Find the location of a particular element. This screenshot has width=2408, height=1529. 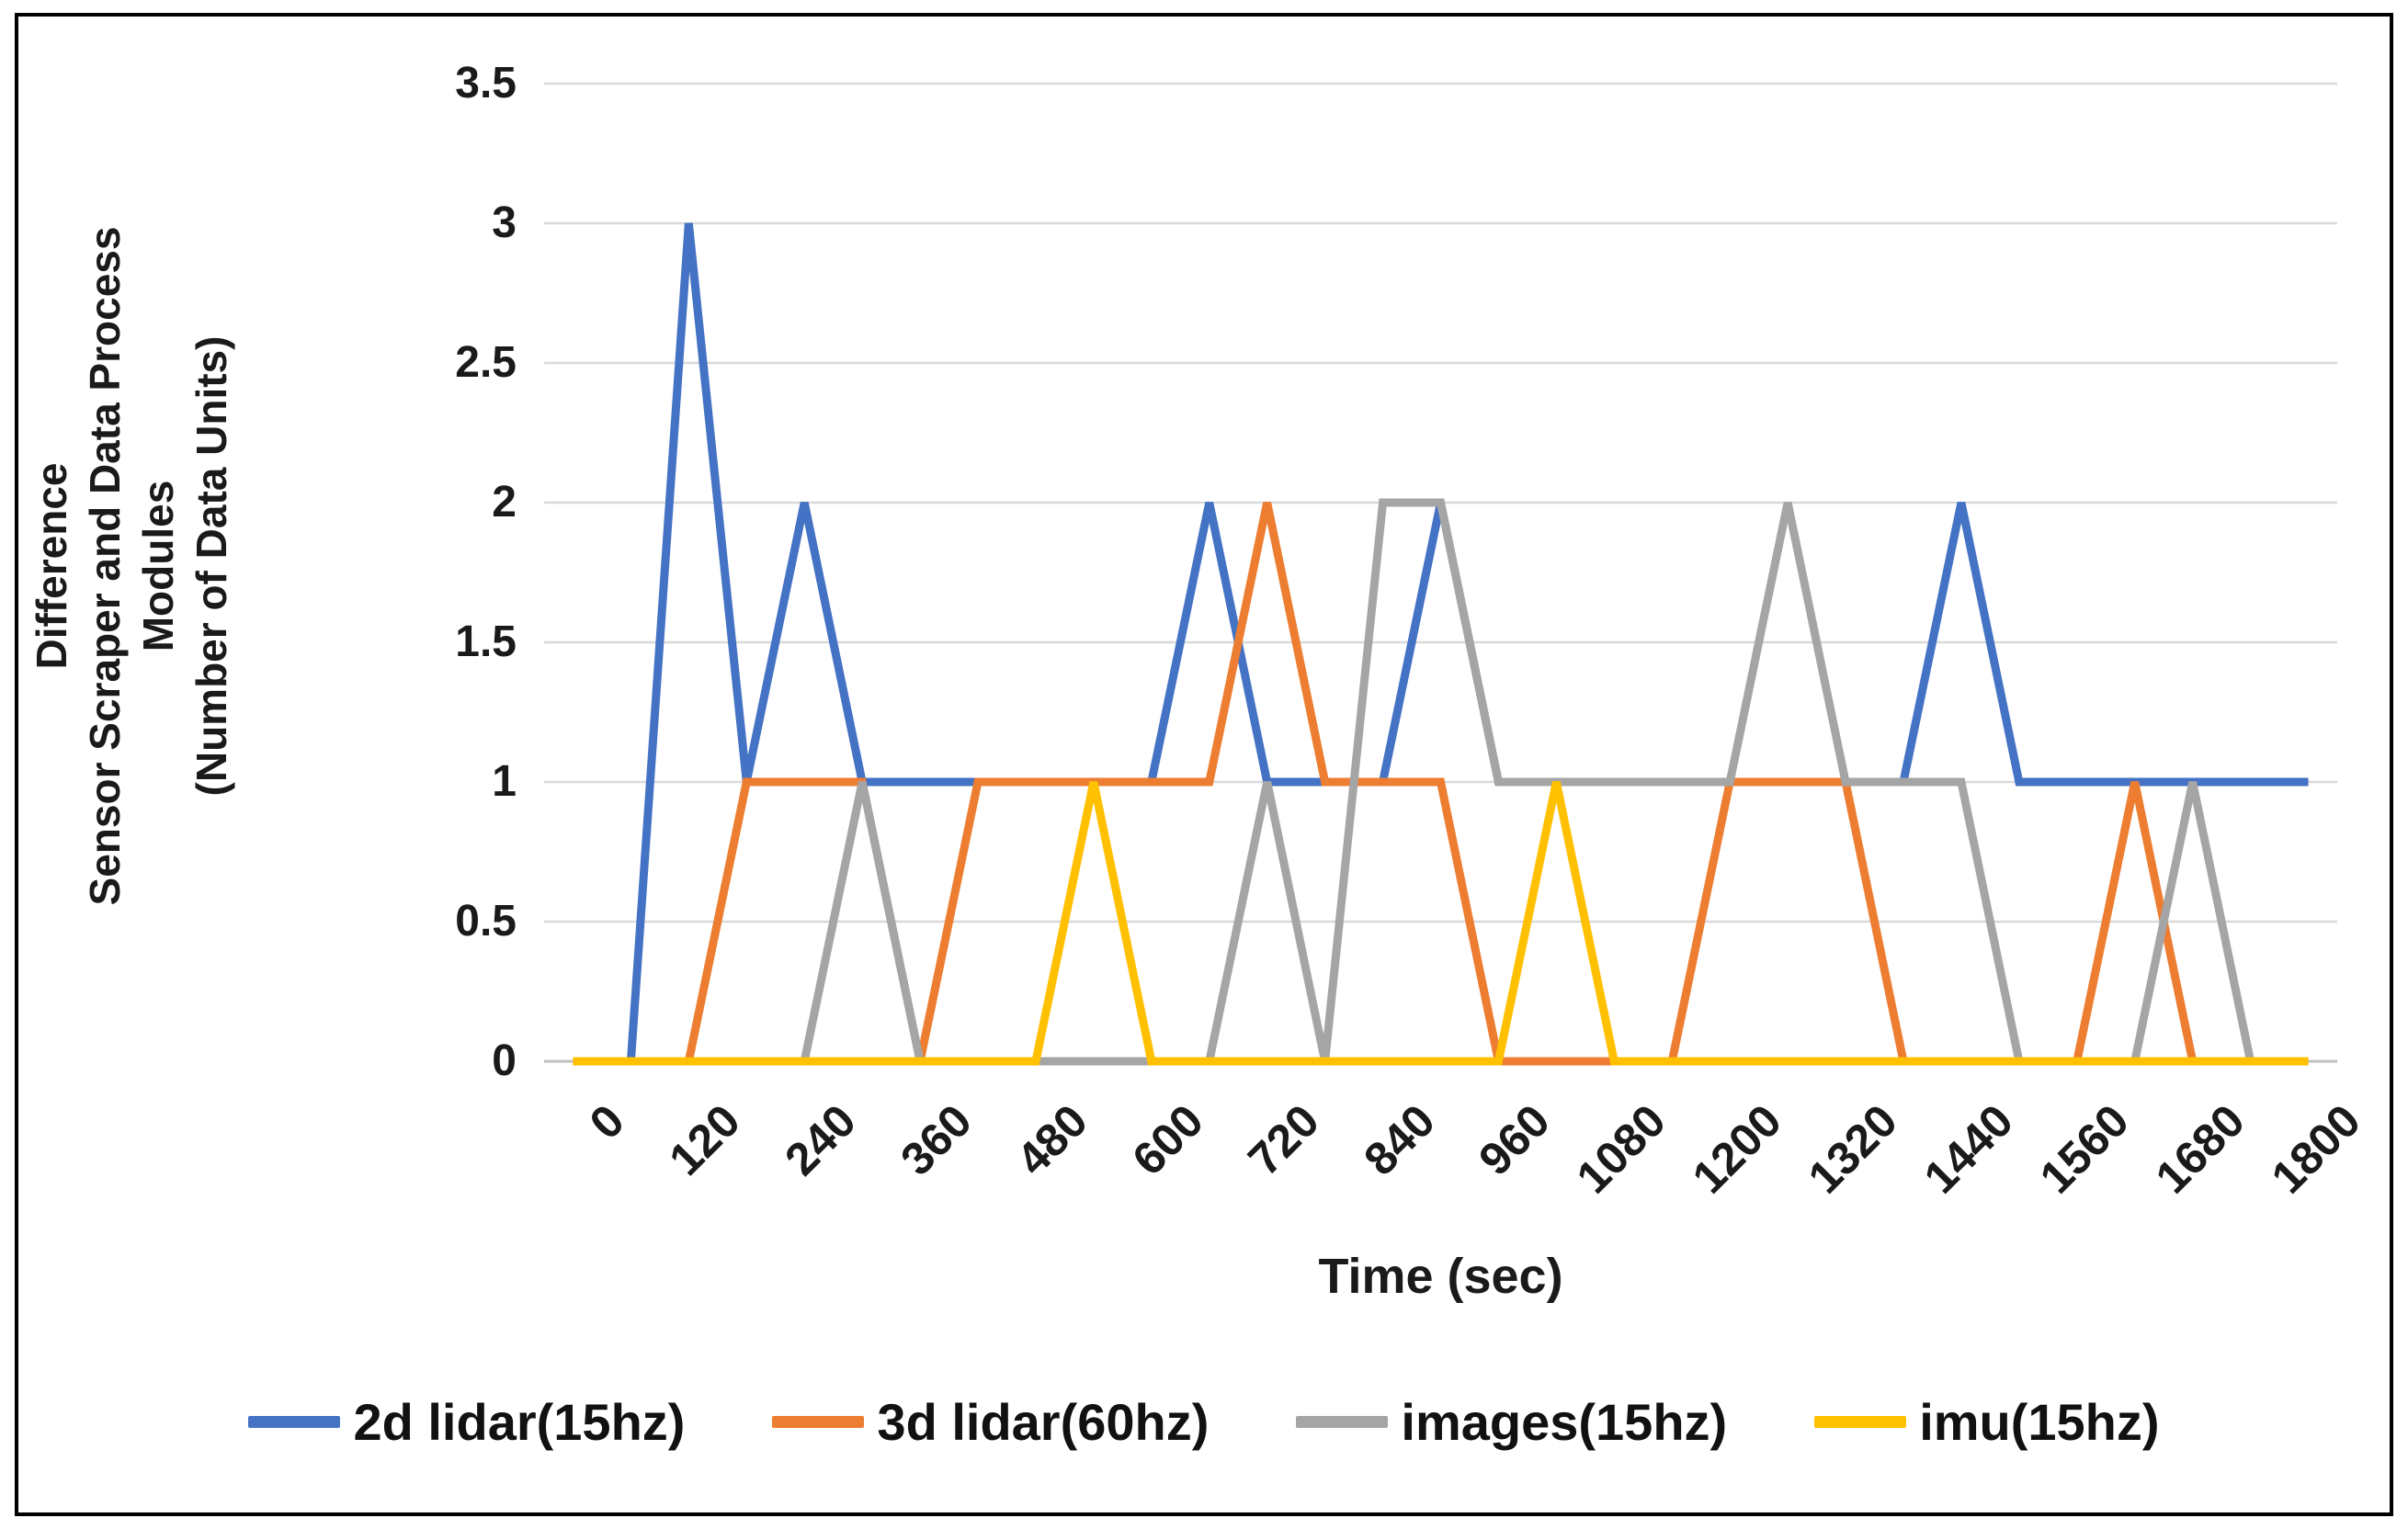

legend-item-2d-lidar-15hz-: 2d lidar(15hz) is located at coordinates (466, 1422).